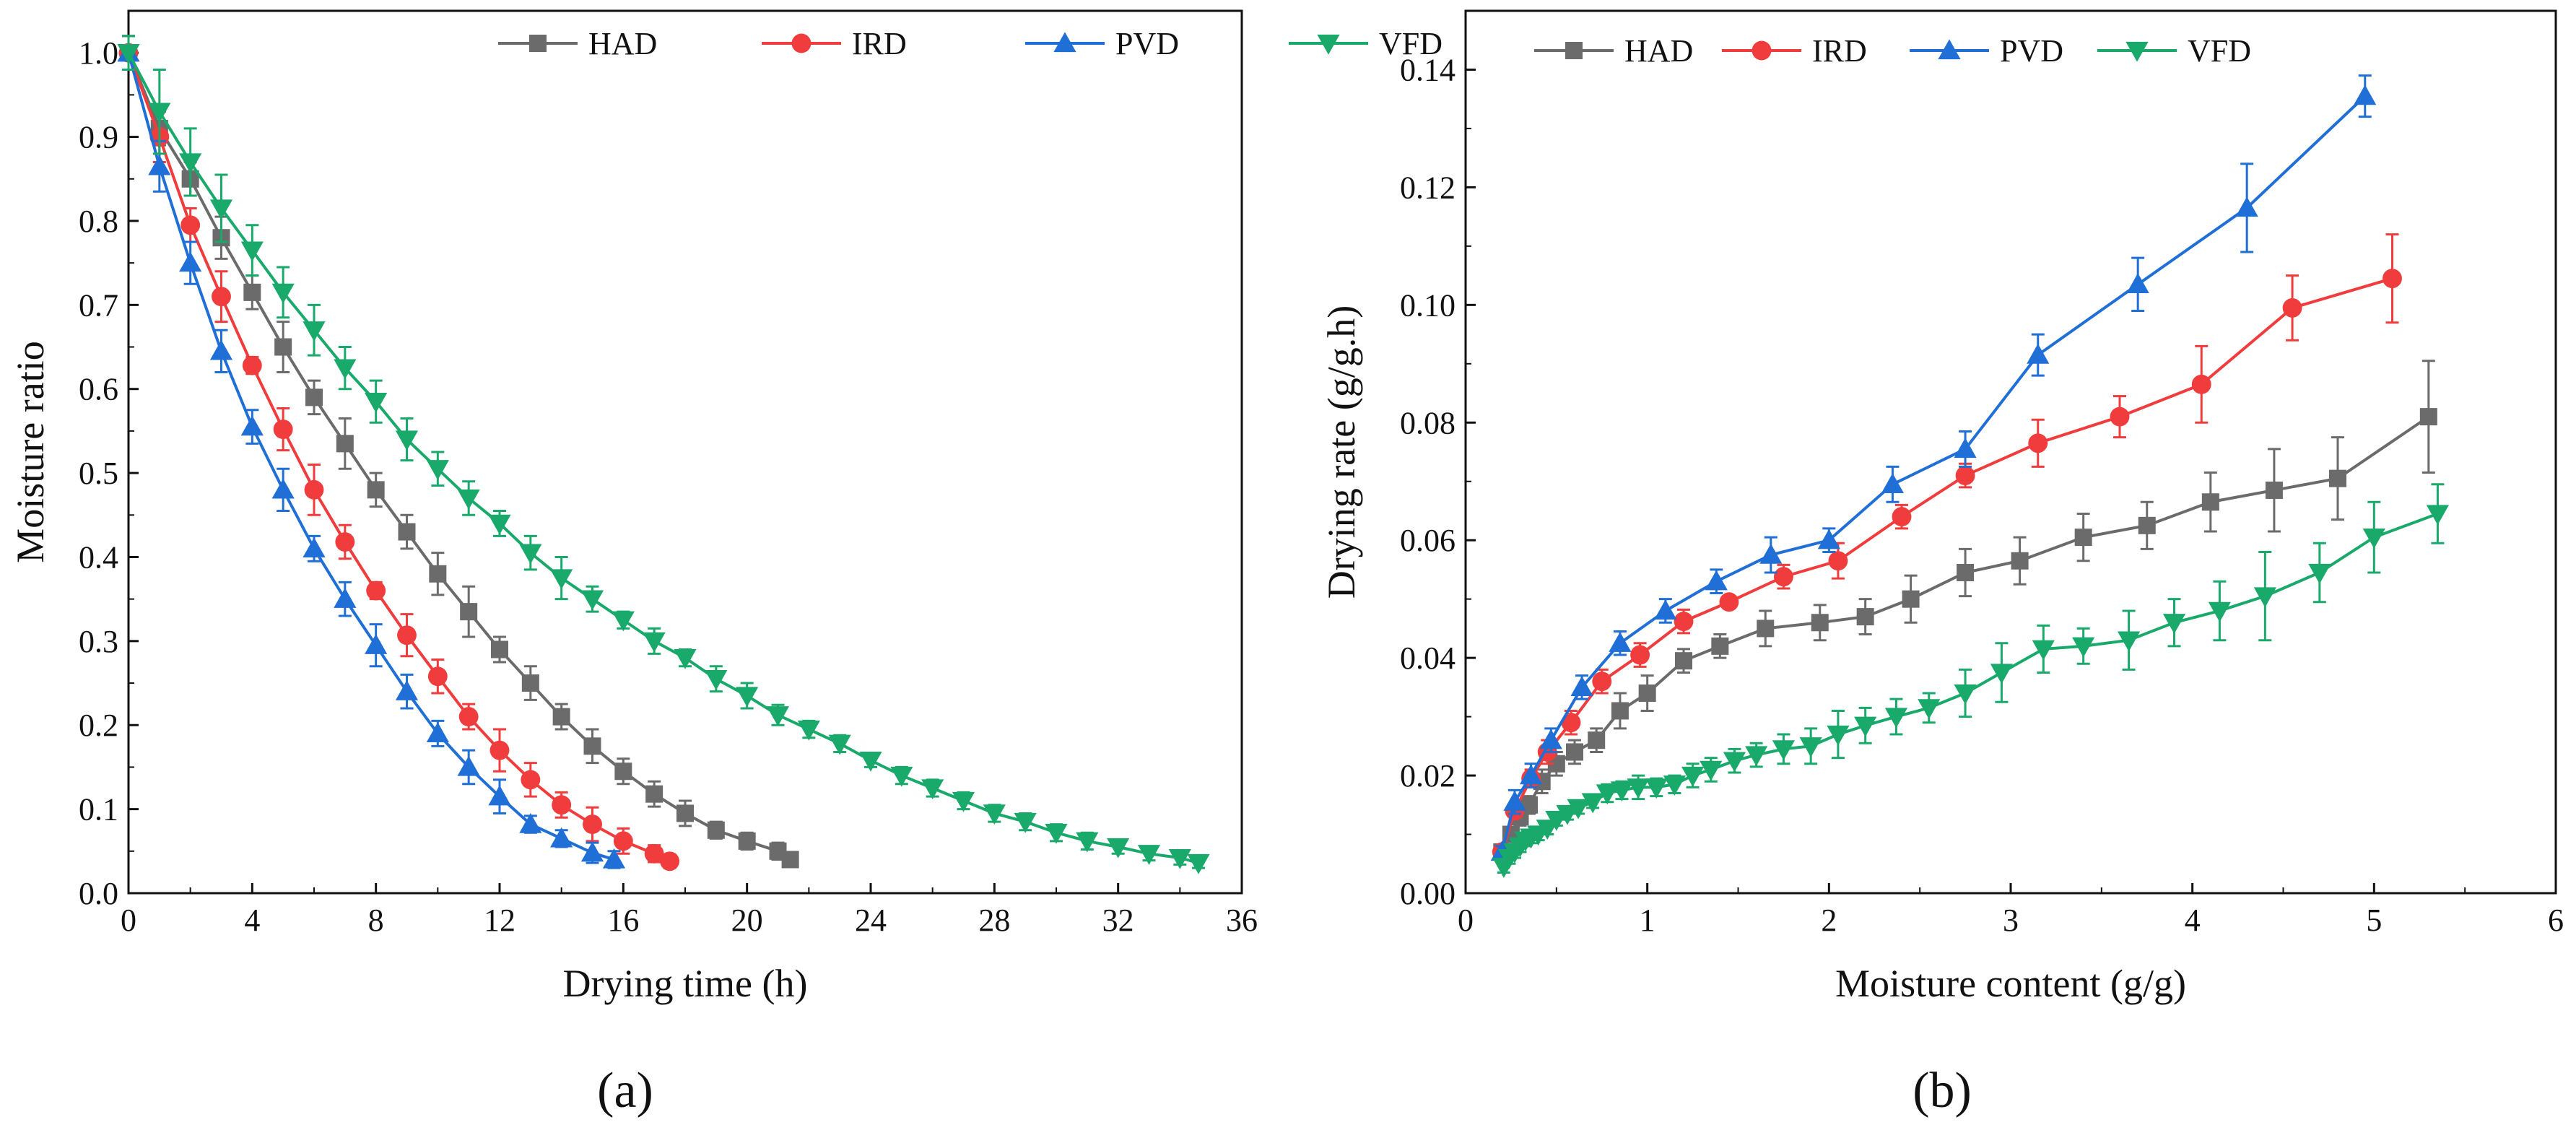 This screenshot has height=1130, width=2576. I want to click on y-tick-label-b: 0.08, so click(1427, 422).